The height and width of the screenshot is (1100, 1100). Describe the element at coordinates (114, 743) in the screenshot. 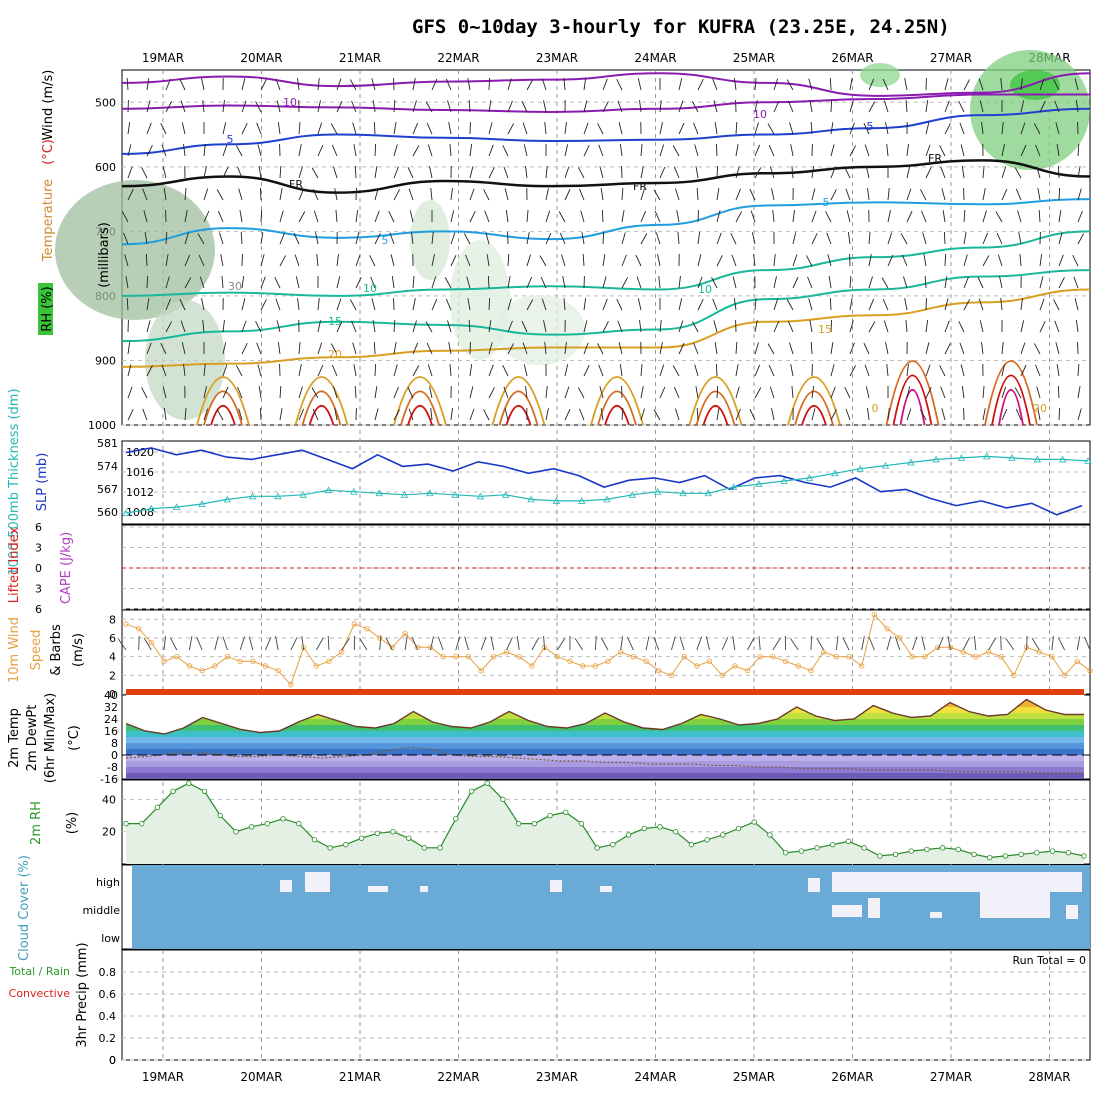

I see `temp-tick: 8` at that location.